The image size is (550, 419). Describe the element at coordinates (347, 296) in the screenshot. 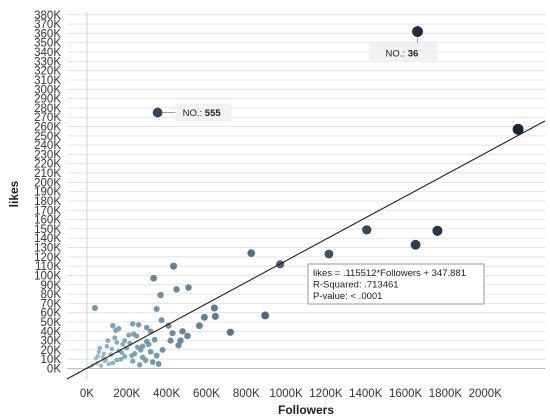

I see `trend-model-p-value: P-value: < .0001` at that location.